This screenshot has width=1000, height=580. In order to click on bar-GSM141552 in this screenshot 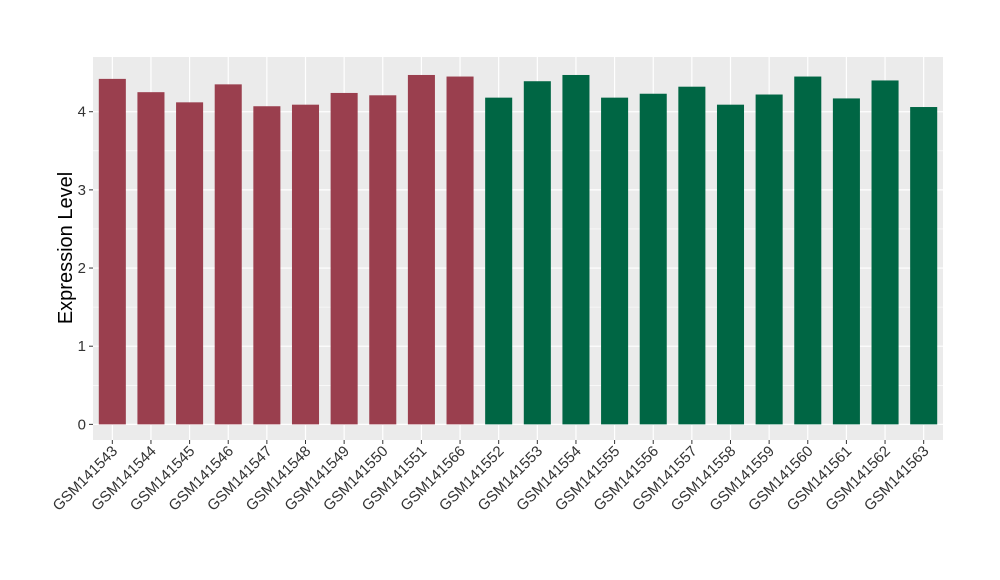, I will do `click(499, 261)`.